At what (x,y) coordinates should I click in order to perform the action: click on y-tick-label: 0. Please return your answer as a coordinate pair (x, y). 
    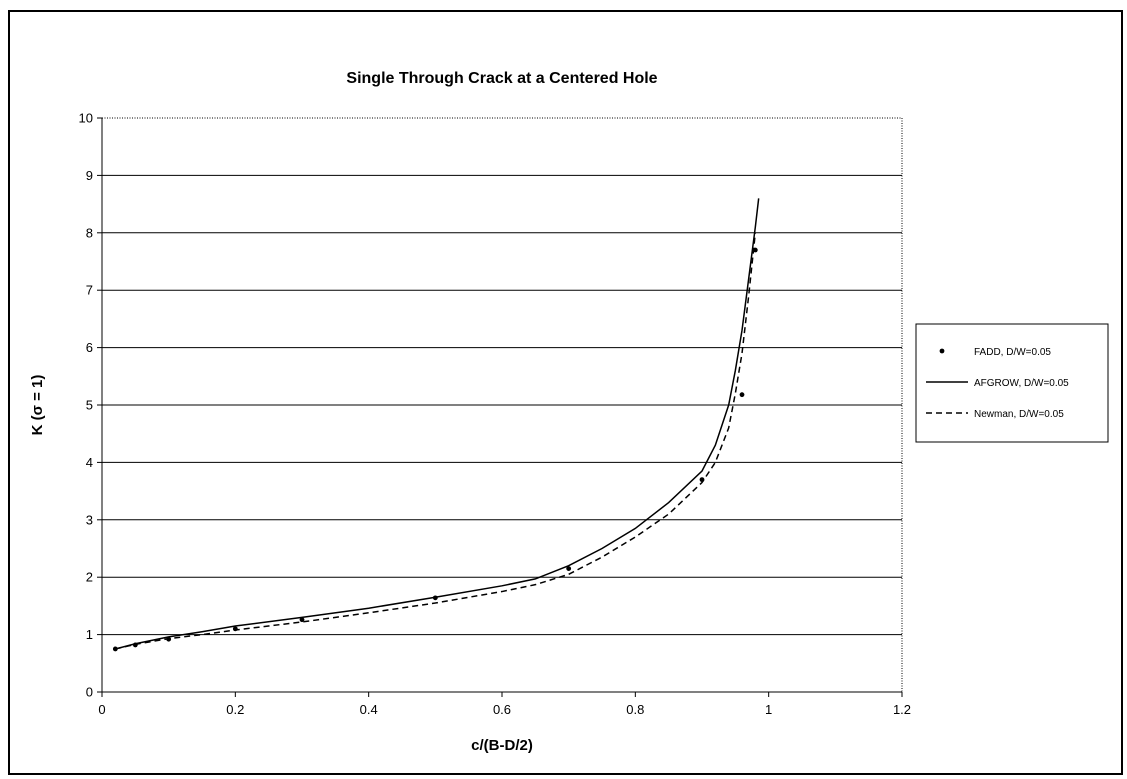
    Looking at the image, I should click on (89, 692).